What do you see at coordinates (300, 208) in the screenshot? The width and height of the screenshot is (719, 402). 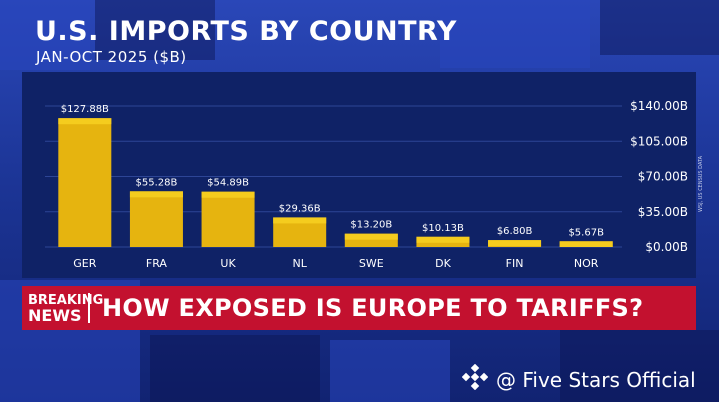 I see `data-label: $29.36B` at bounding box center [300, 208].